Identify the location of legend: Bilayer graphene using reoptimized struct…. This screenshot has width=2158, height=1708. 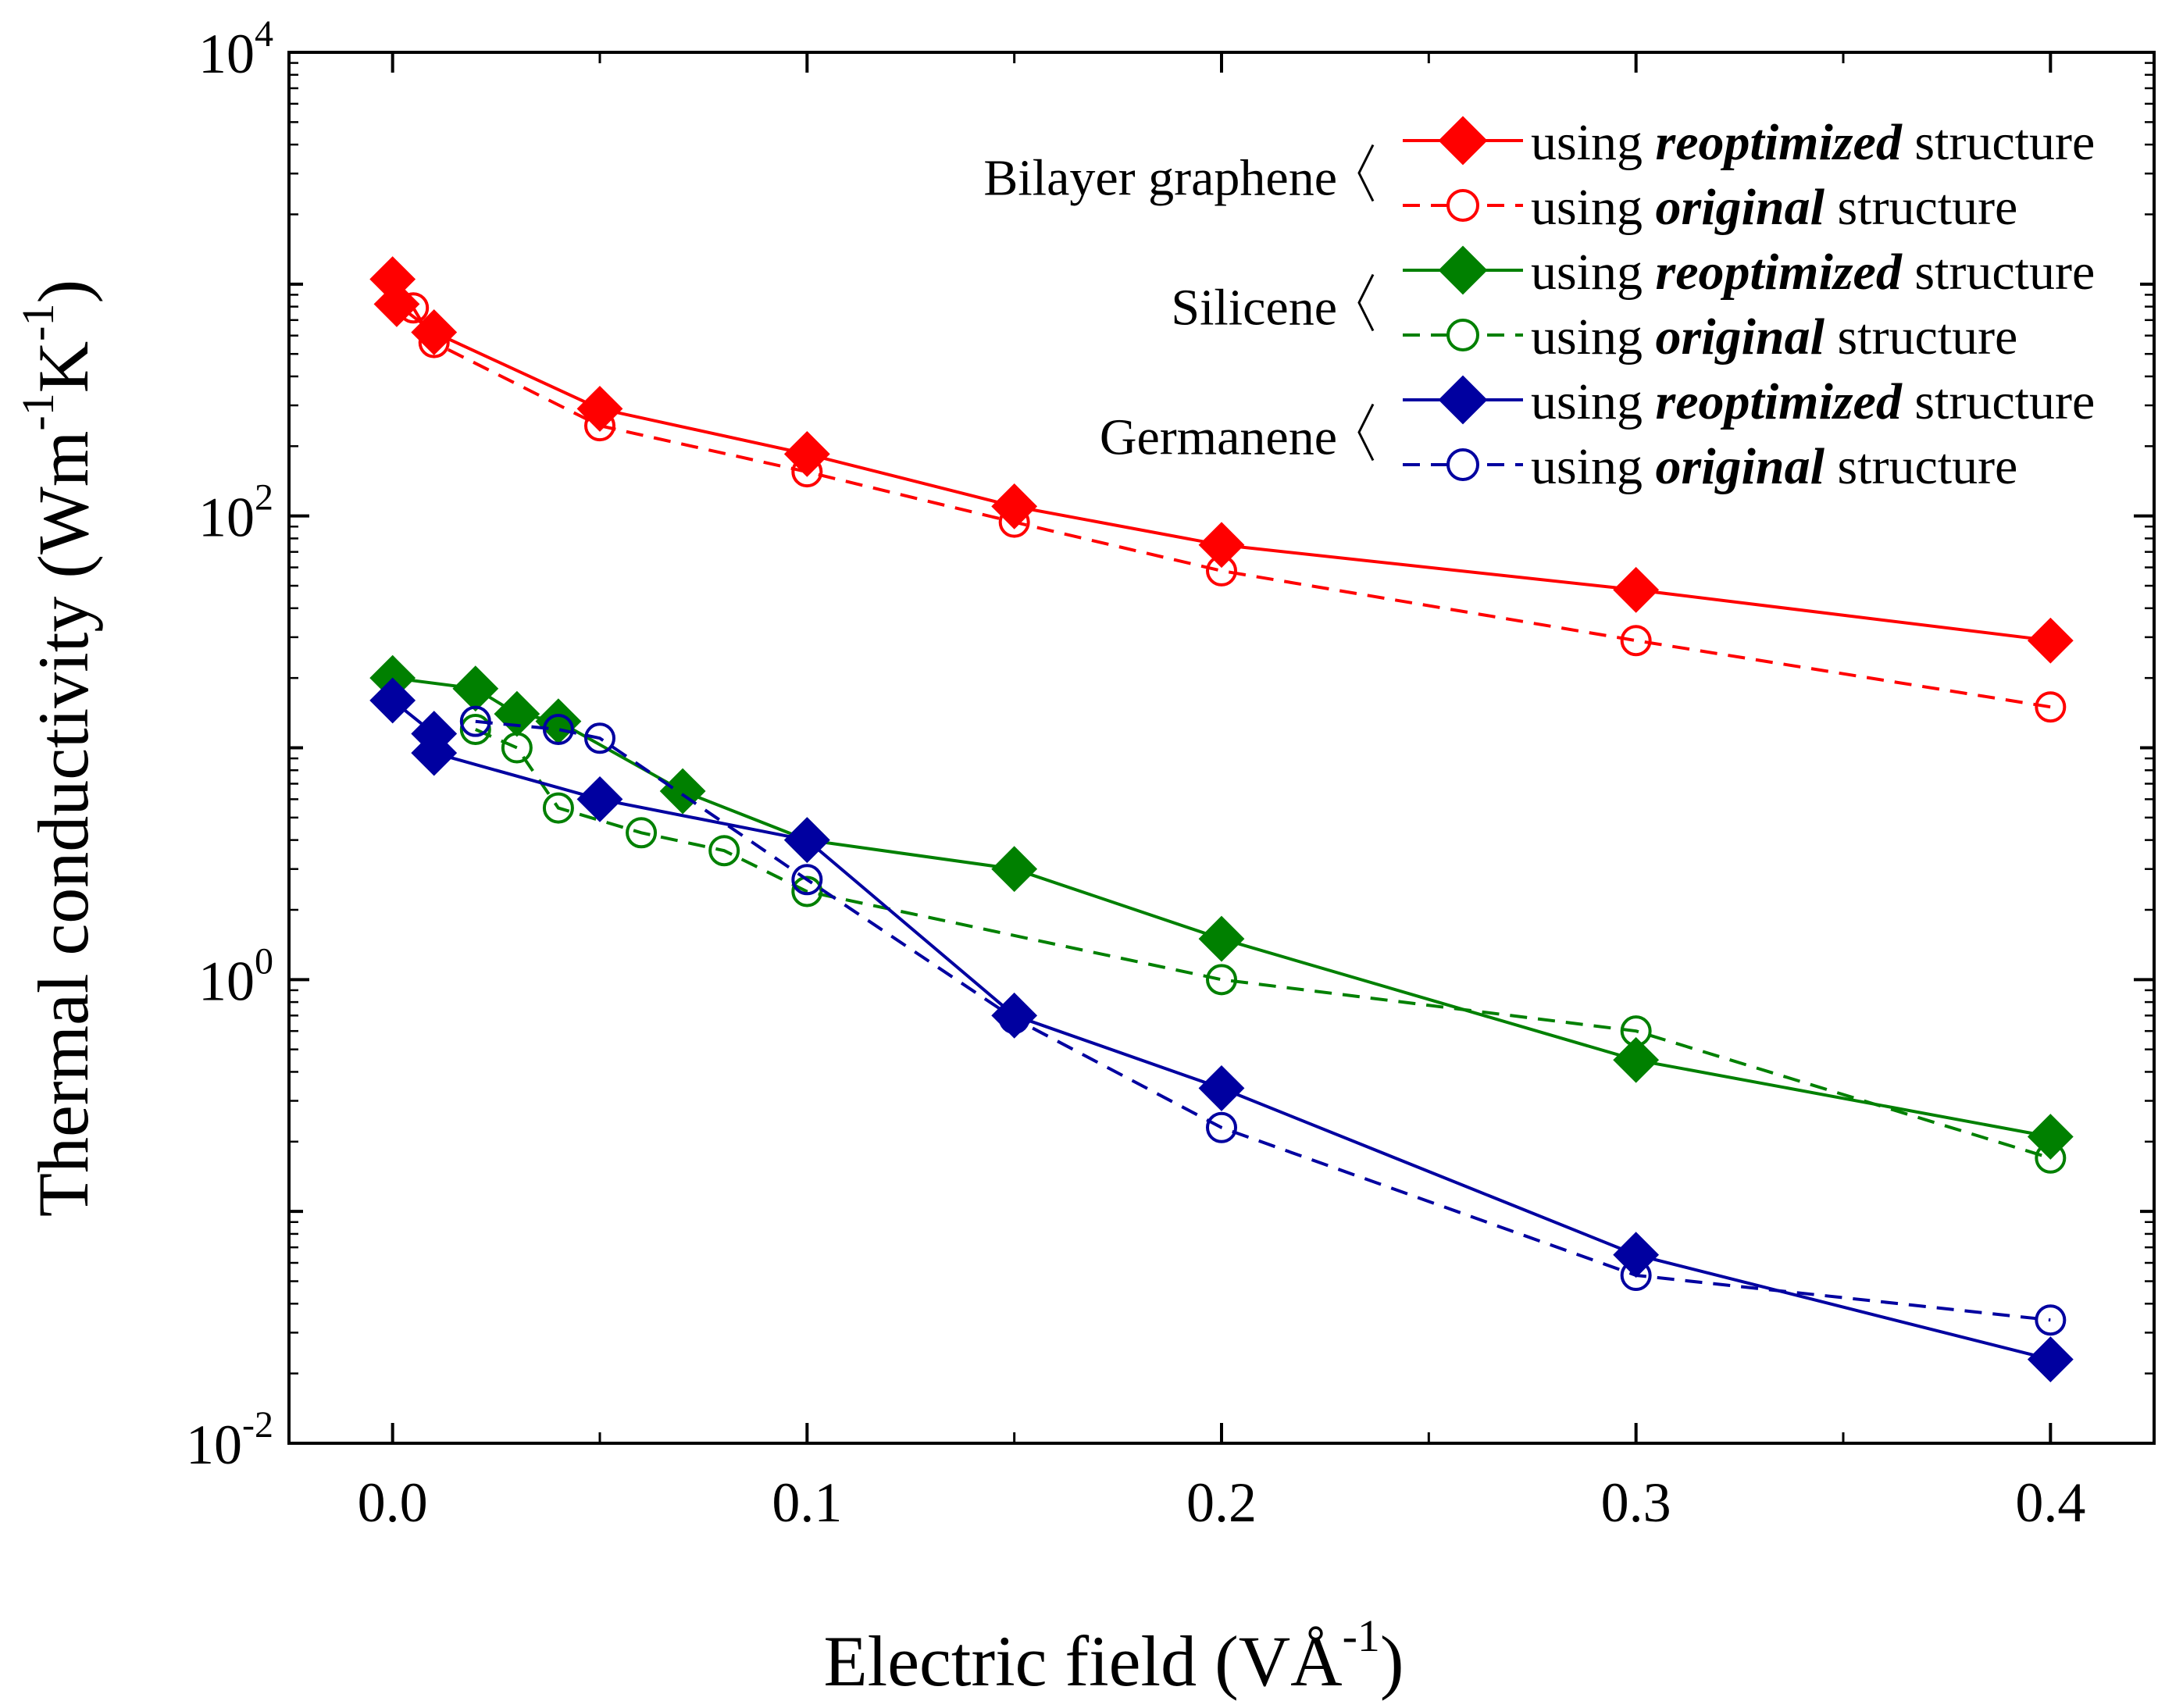
(1539, 304).